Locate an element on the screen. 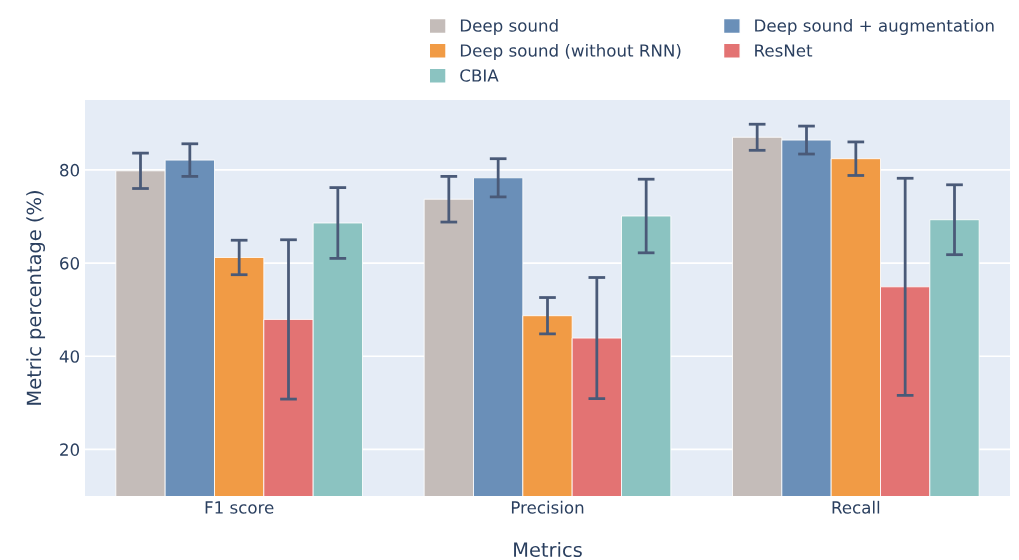  legend-label: ResNet is located at coordinates (784, 50).